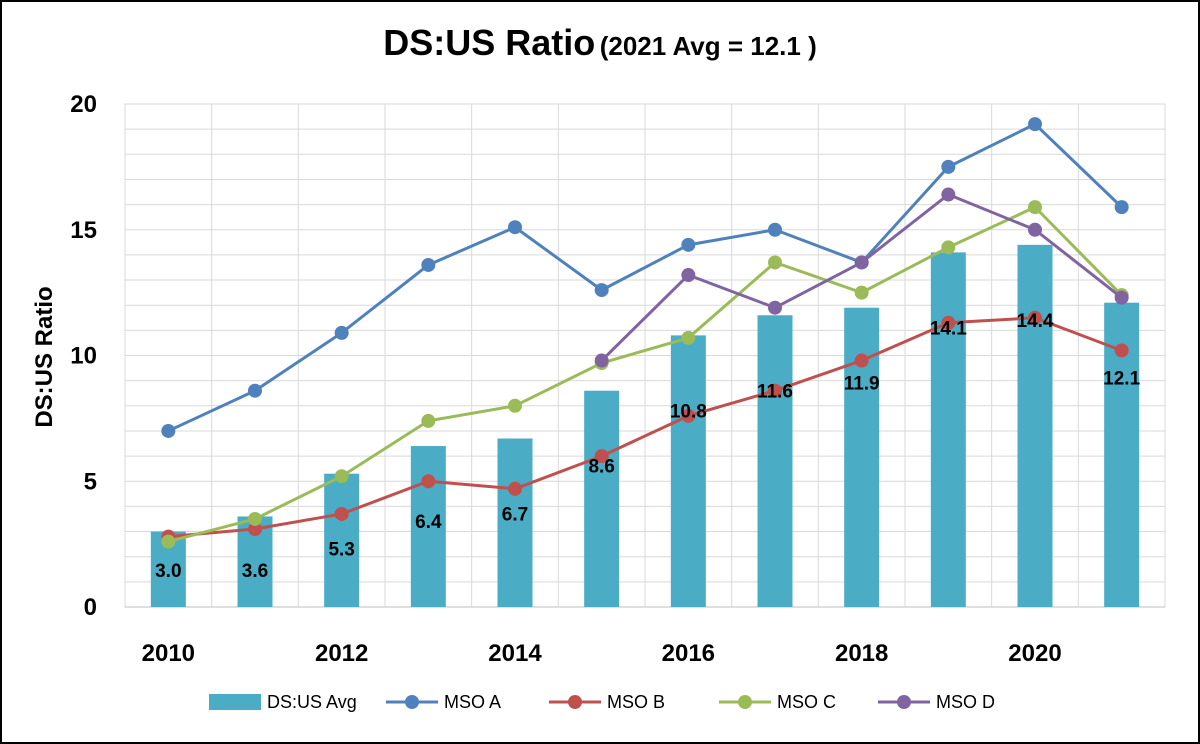  Describe the element at coordinates (168, 653) in the screenshot. I see `x-tick-label: 2010` at that location.